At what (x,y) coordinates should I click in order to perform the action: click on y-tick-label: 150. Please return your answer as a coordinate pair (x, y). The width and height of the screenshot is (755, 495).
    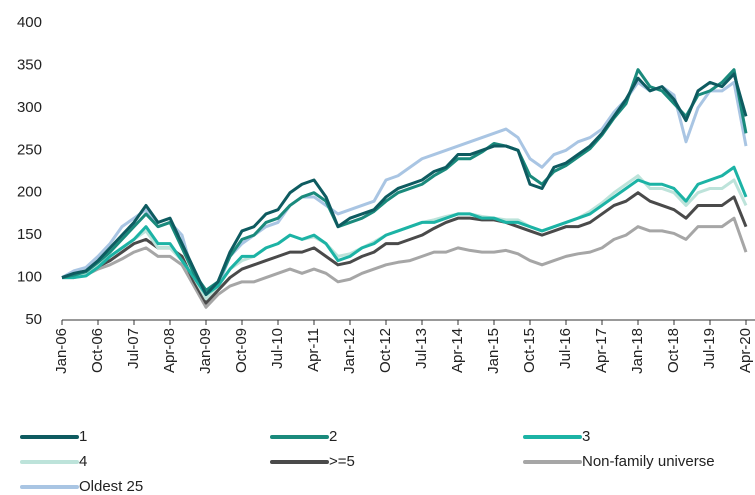
    Looking at the image, I should click on (29, 234).